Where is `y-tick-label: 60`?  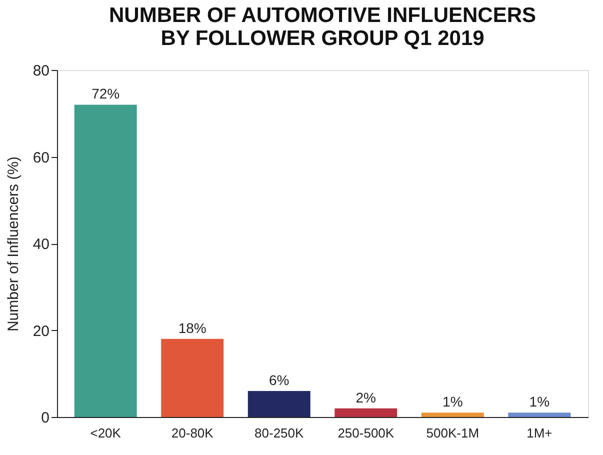 y-tick-label: 60 is located at coordinates (41, 157).